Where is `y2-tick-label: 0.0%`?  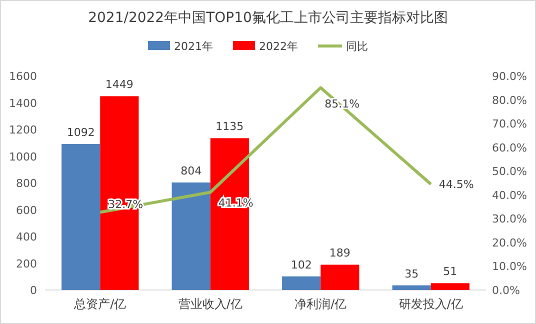
y2-tick-label: 0.0% is located at coordinates (506, 290).